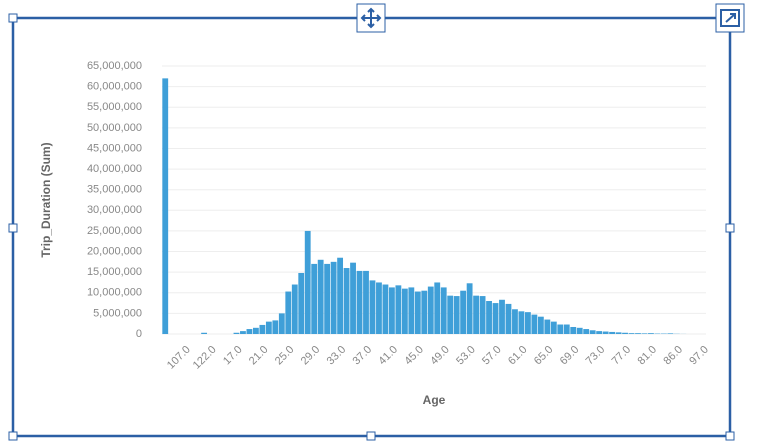 This screenshot has height=447, width=760. I want to click on y-tick-label: 35,000,000, so click(114, 190).